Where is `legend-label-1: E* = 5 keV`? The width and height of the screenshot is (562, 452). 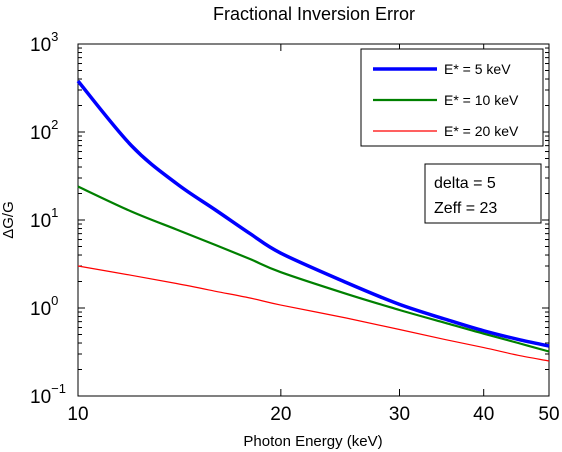 legend-label-1: E* = 5 keV is located at coordinates (477, 69).